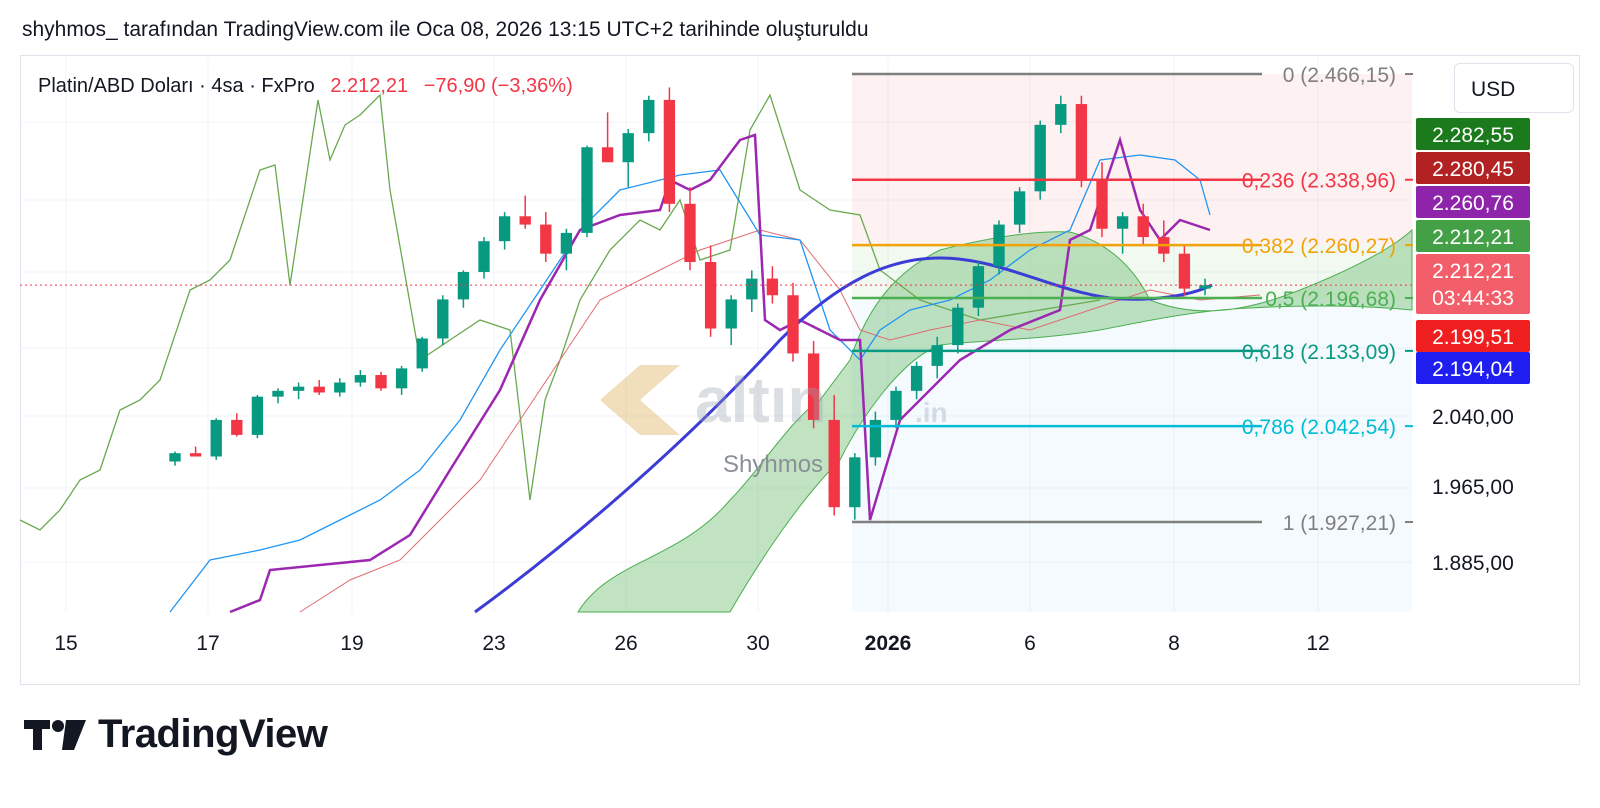 This screenshot has height=808, width=1600. What do you see at coordinates (213, 734) in the screenshot?
I see `brand-name: TradingView` at bounding box center [213, 734].